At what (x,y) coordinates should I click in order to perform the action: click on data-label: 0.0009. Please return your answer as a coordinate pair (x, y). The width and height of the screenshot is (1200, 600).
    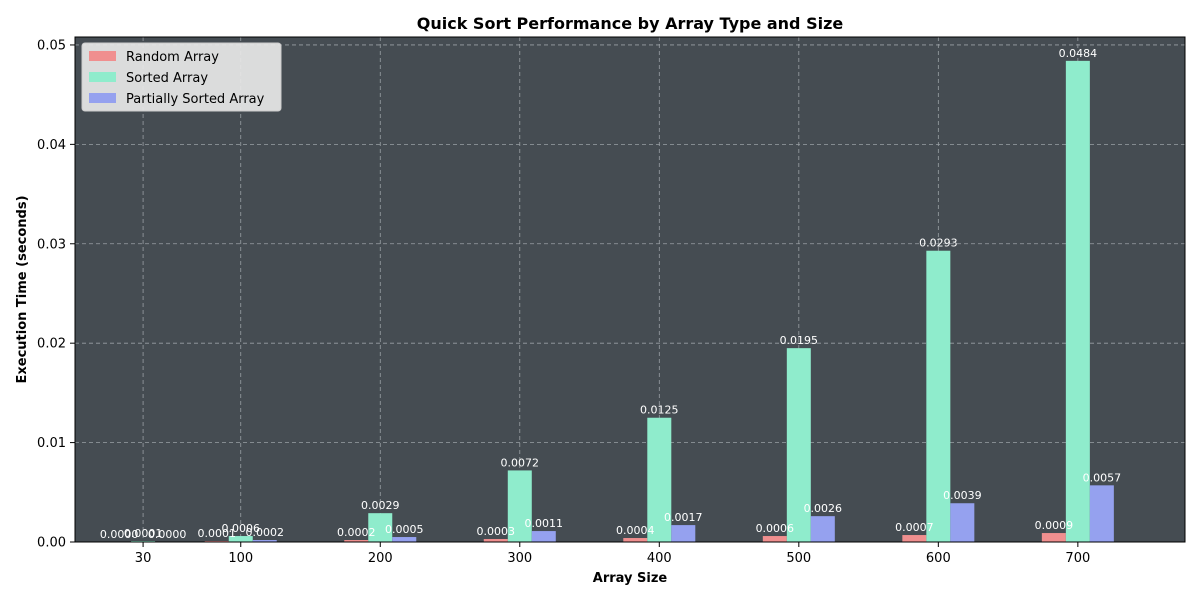
    Looking at the image, I should click on (1054, 525).